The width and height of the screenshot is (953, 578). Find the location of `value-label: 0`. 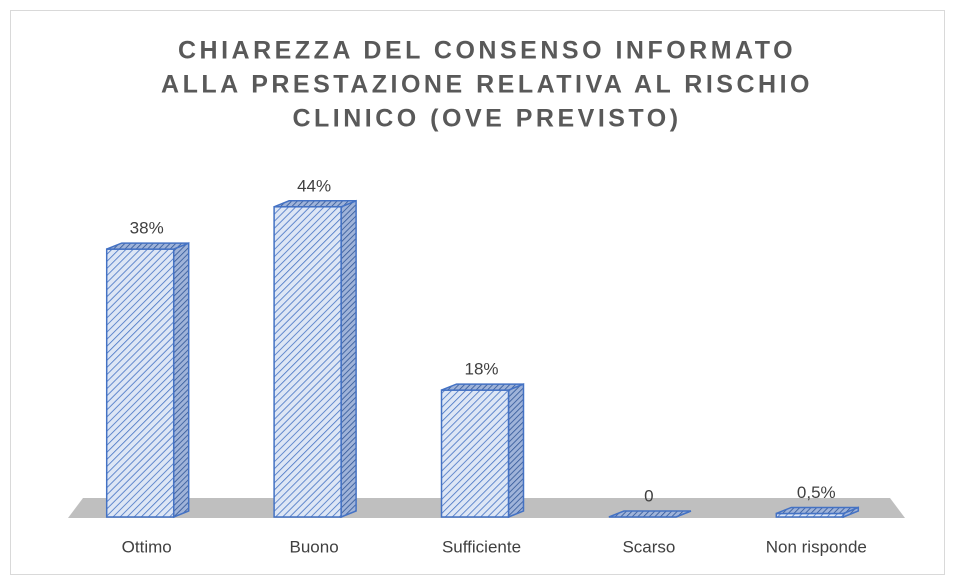

value-label: 0 is located at coordinates (648, 495).